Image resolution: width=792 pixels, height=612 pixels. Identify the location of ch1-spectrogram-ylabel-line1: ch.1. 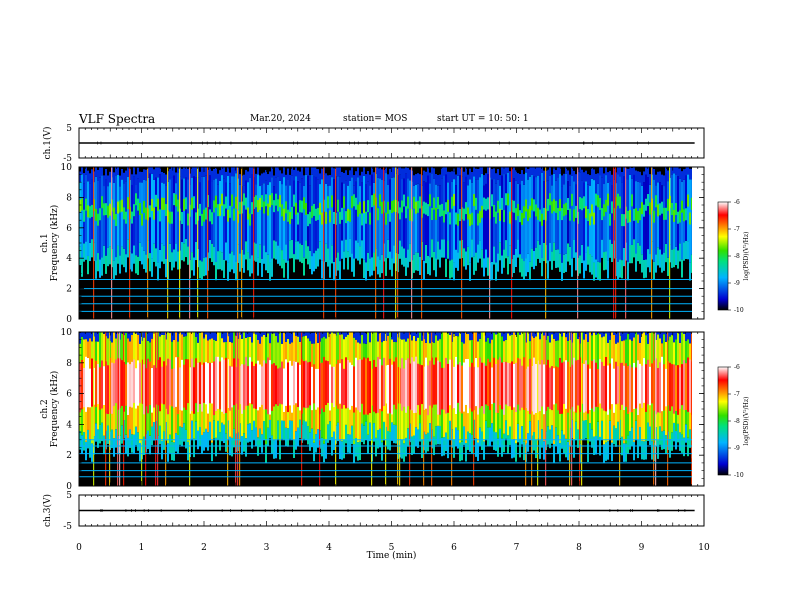
(45, 242).